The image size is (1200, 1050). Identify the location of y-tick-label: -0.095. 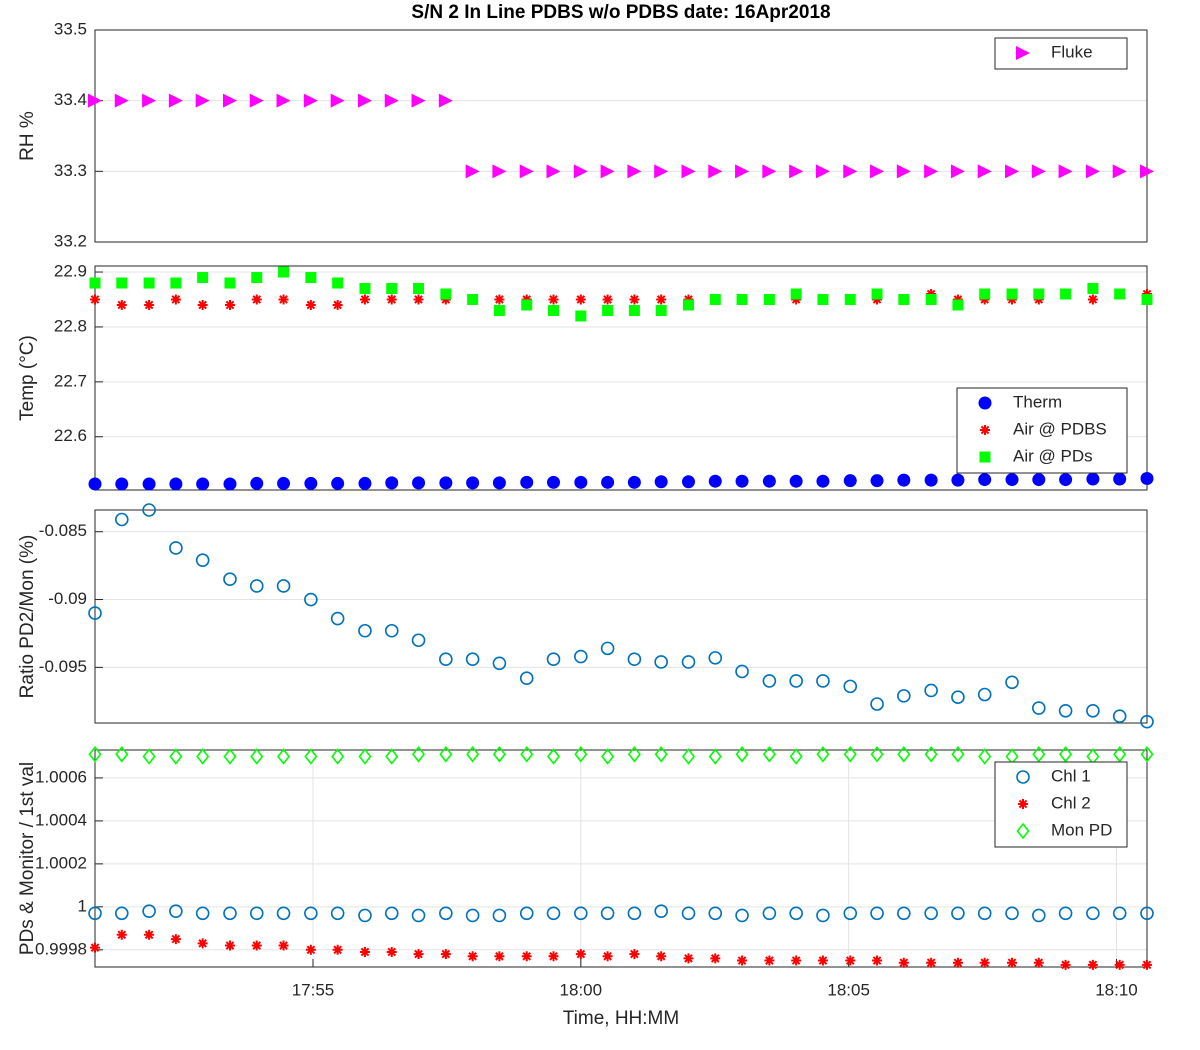
(63, 666).